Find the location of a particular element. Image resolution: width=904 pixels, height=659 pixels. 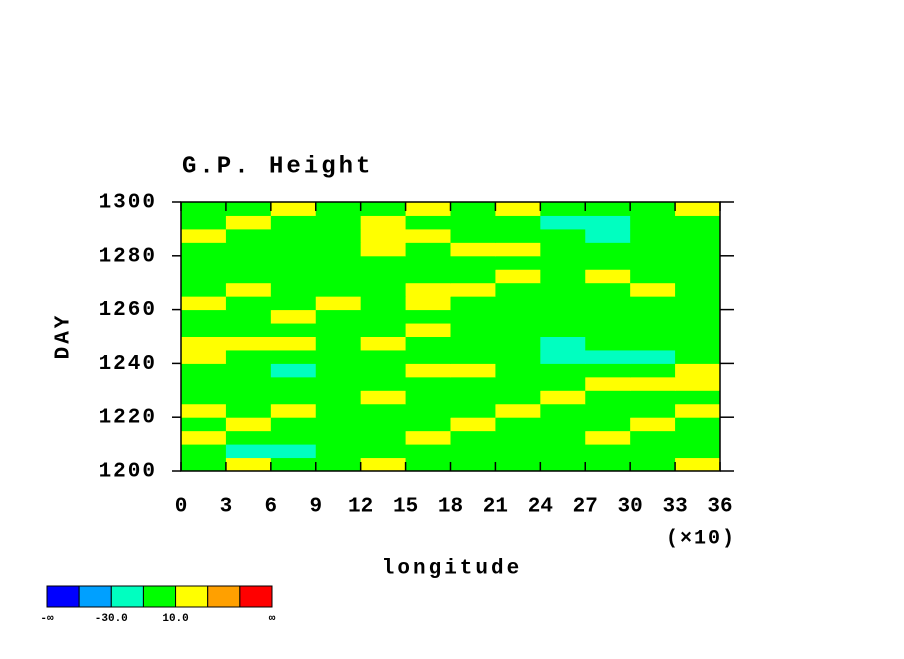

x-tick-label: 36 is located at coordinates (719, 507).